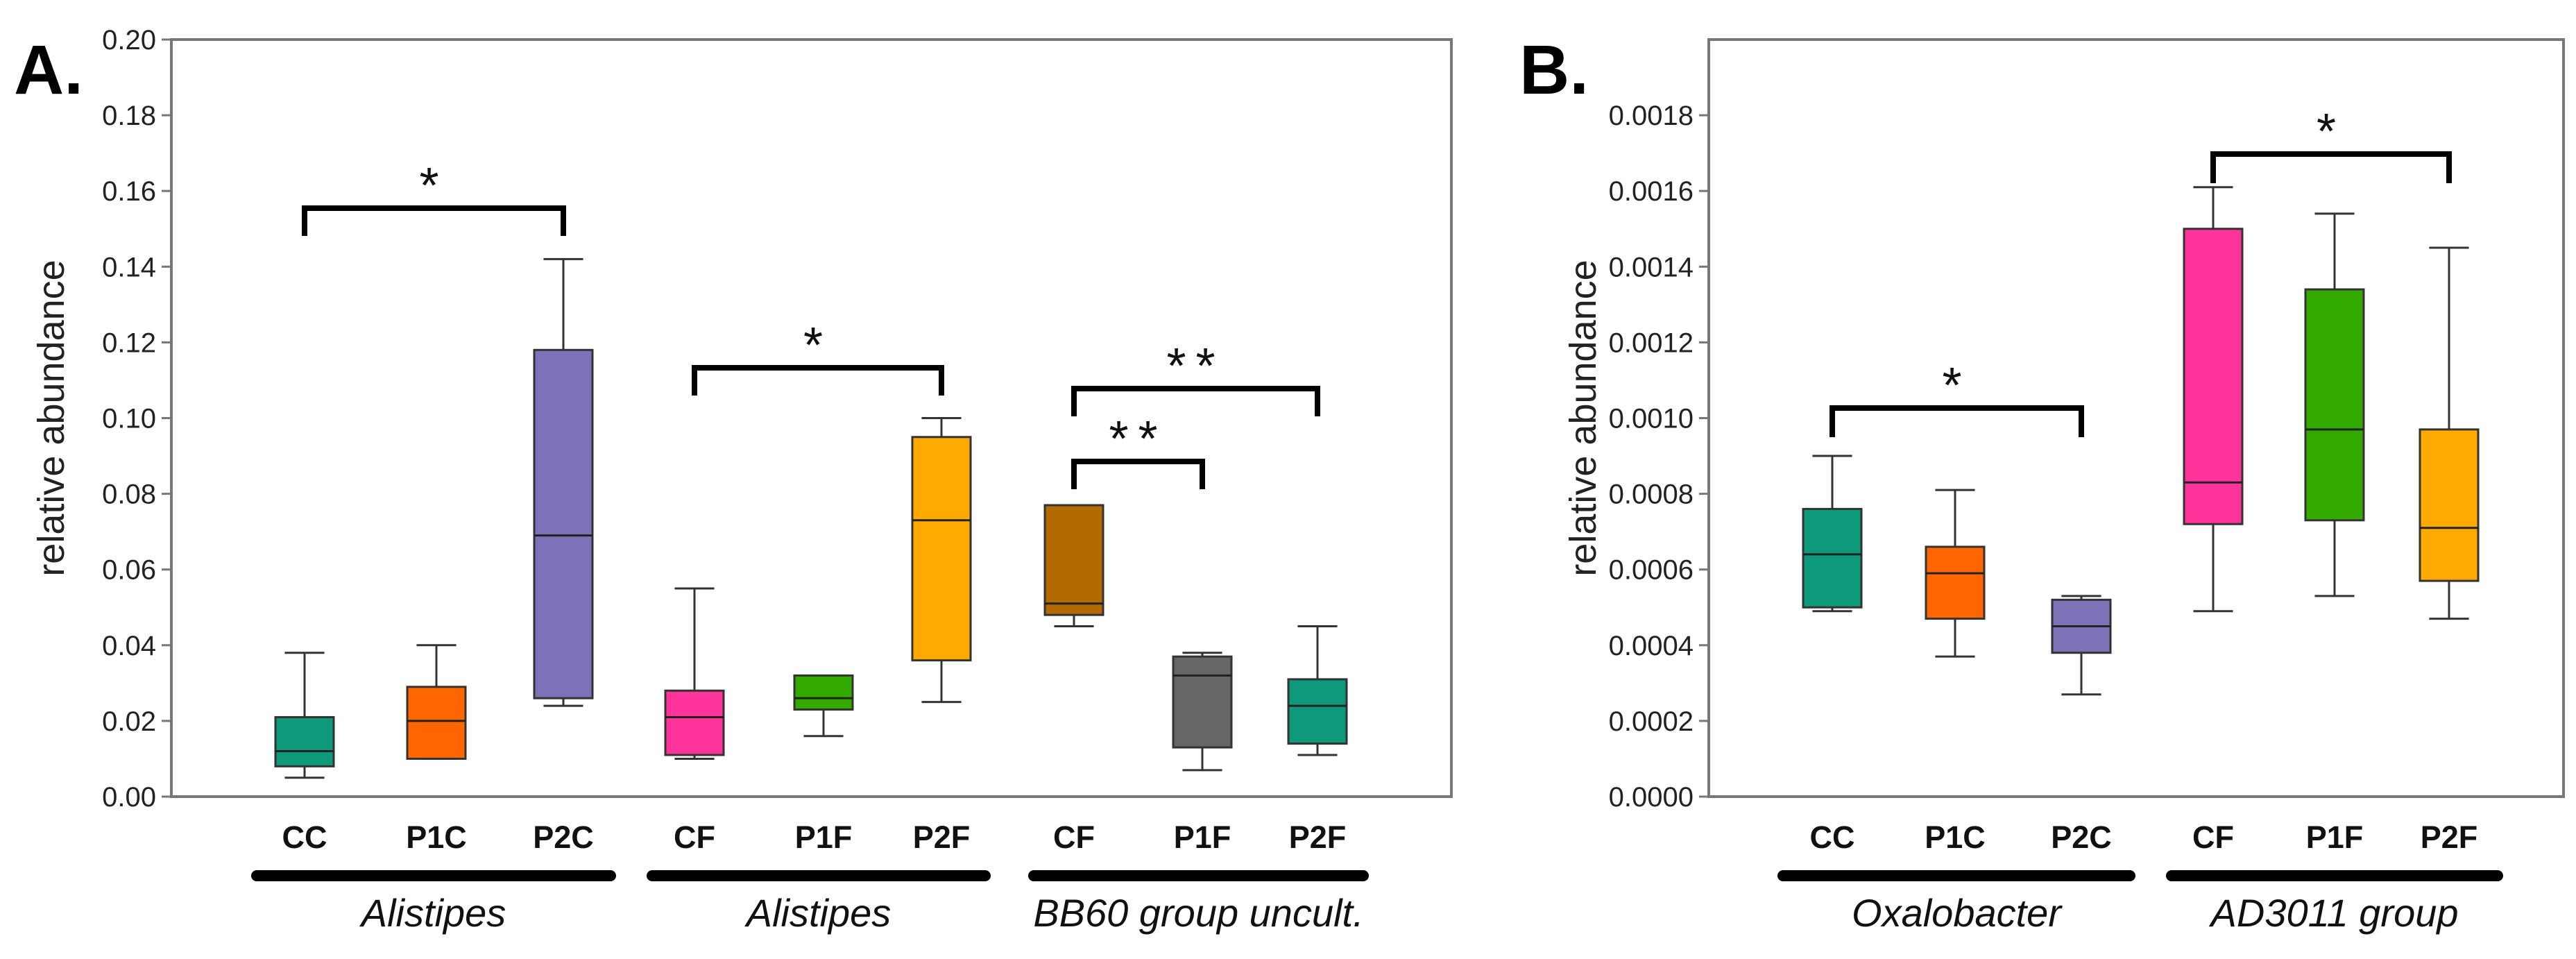  I want to click on y-tick-label: 0.16, so click(129, 191).